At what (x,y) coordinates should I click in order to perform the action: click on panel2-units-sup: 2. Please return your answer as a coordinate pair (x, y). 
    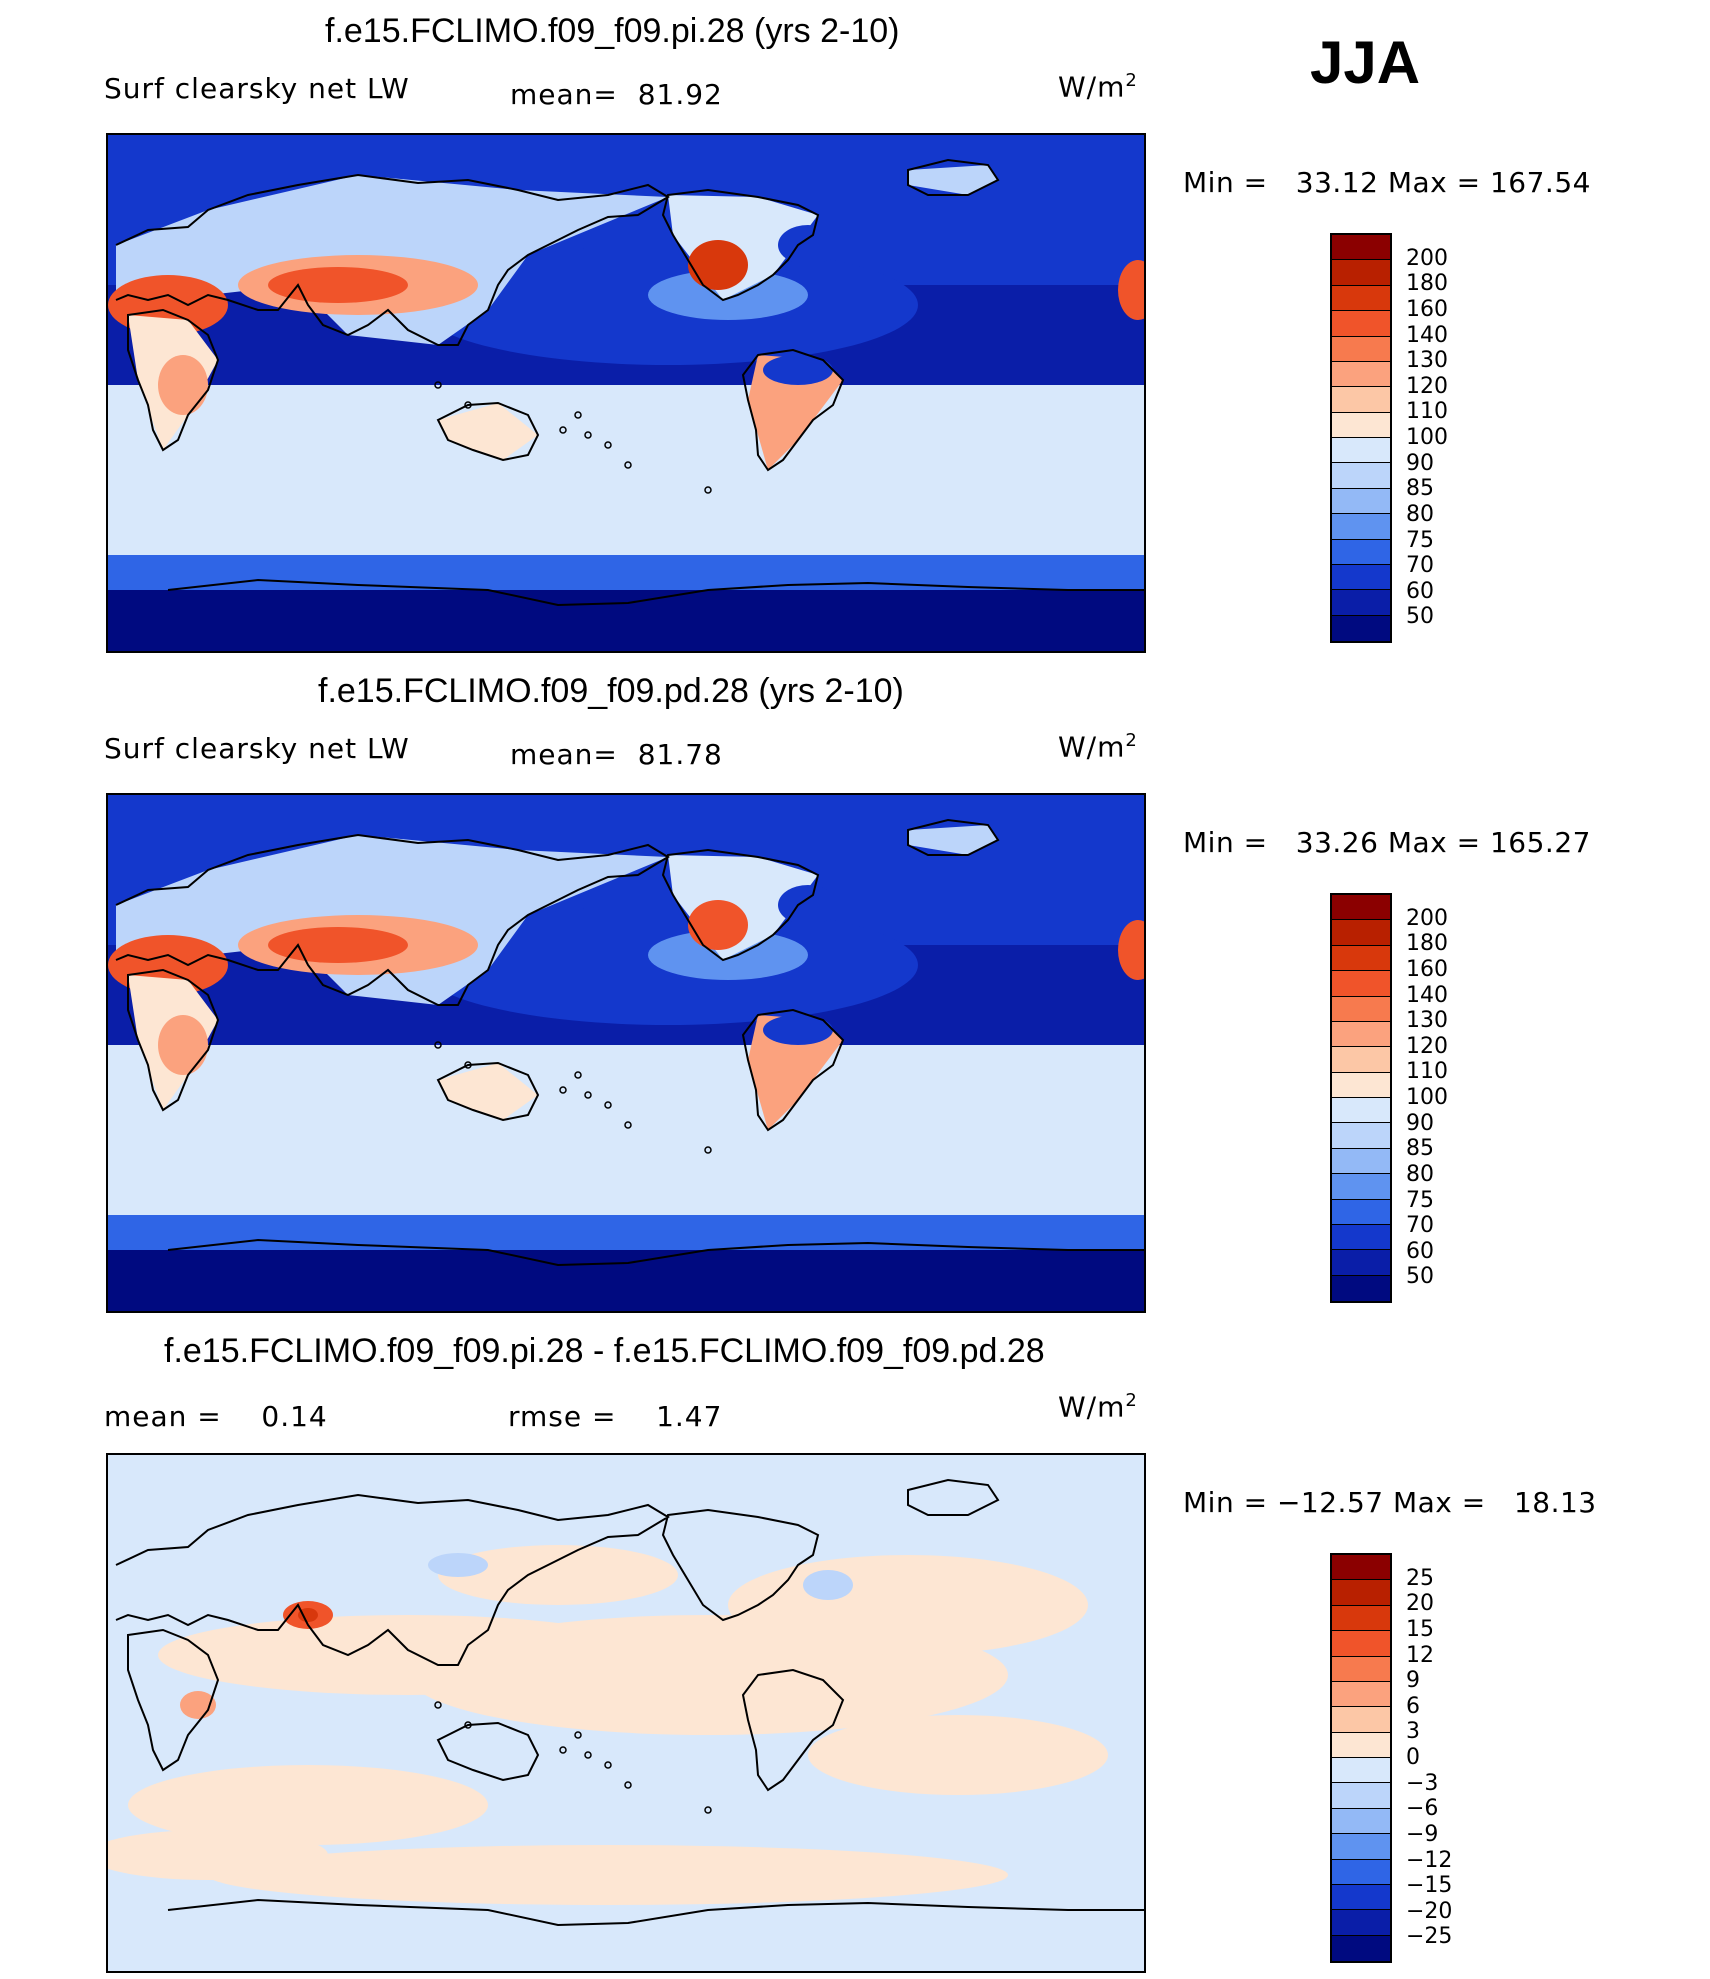
    Looking at the image, I should click on (1131, 740).